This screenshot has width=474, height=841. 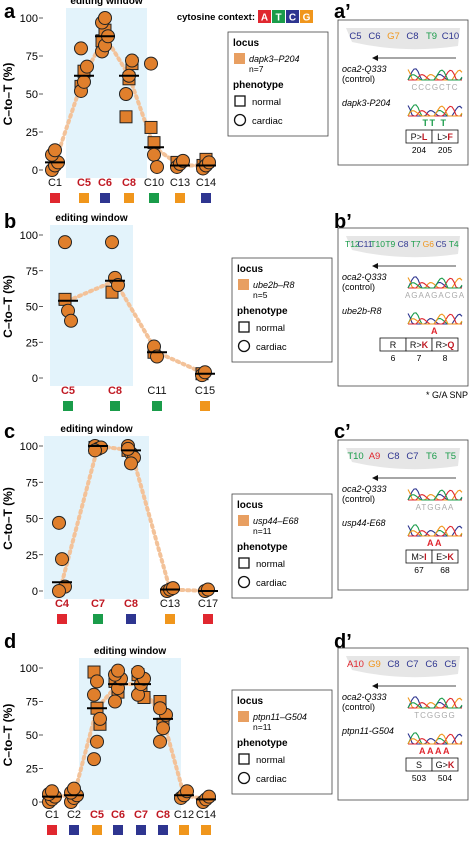 What do you see at coordinates (141, 815) in the screenshot?
I see `x-tick-label: C7` at bounding box center [141, 815].